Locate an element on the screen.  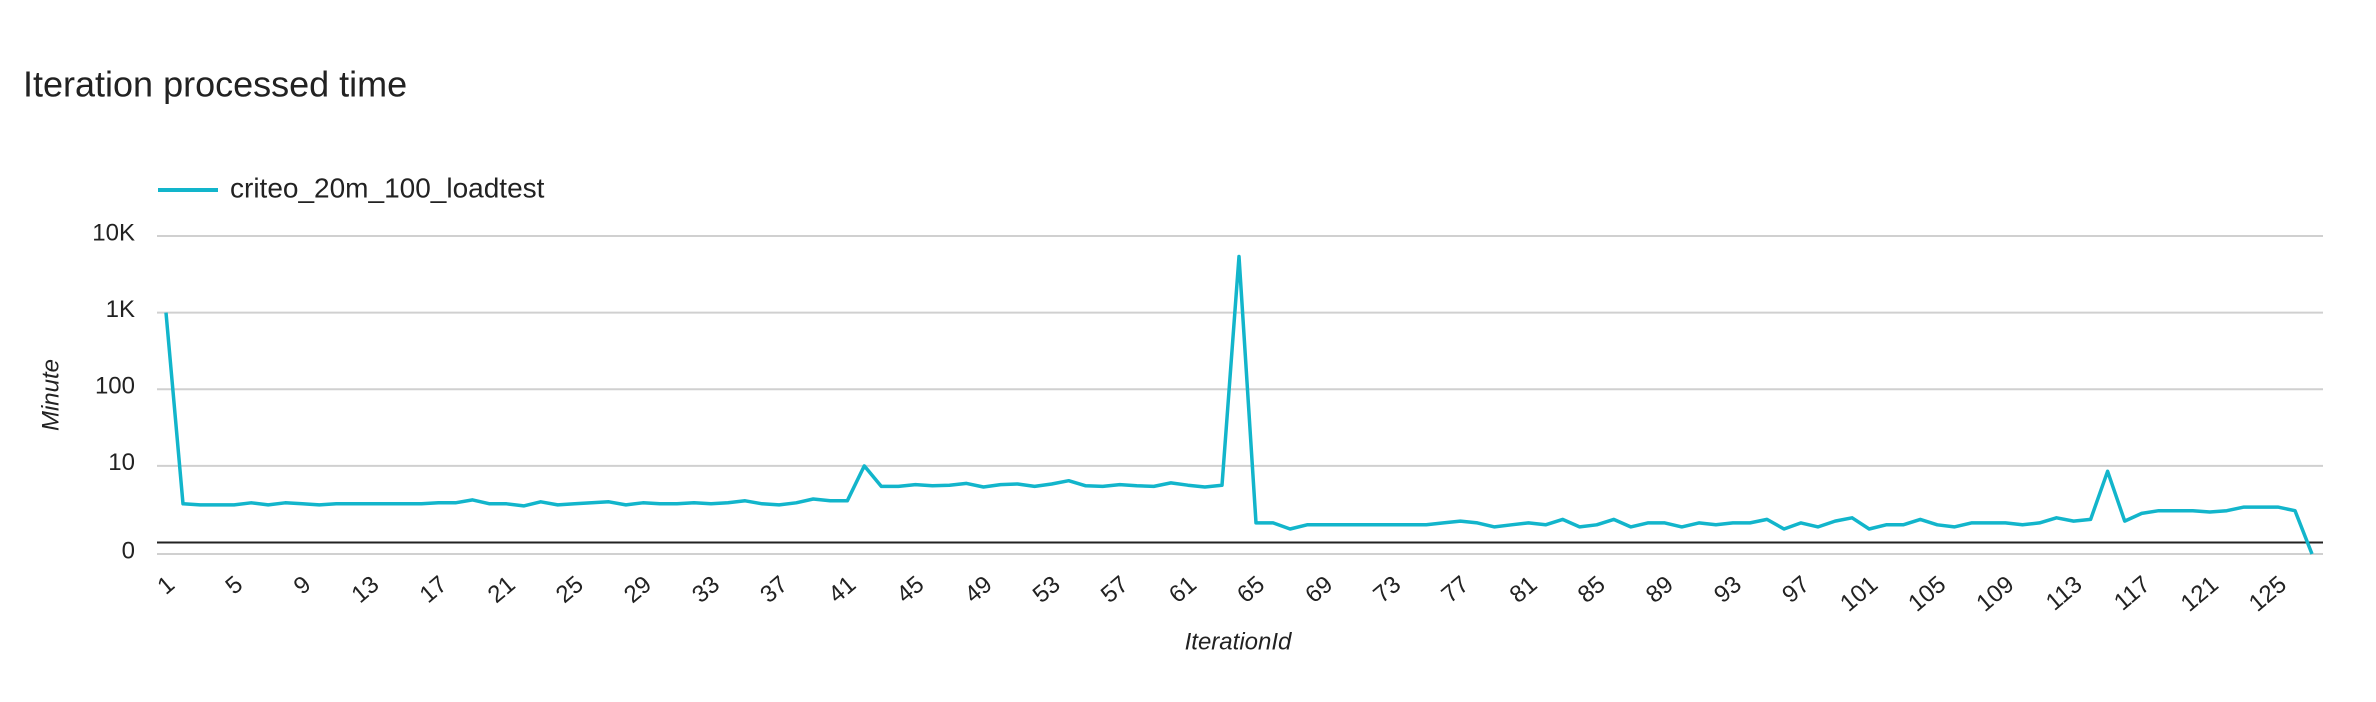
x-tick-label: 77 is located at coordinates (1456, 590).